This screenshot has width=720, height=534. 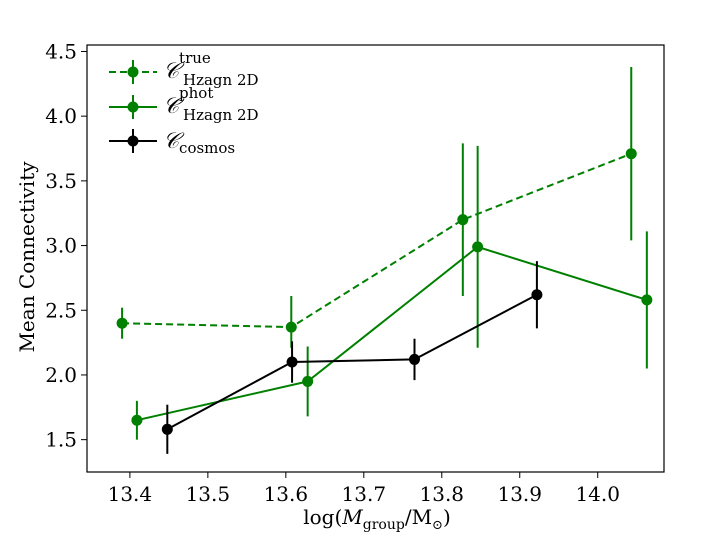 What do you see at coordinates (211, 69) in the screenshot?
I see `legend-label-true: 𝒞true Hzagn 2D` at bounding box center [211, 69].